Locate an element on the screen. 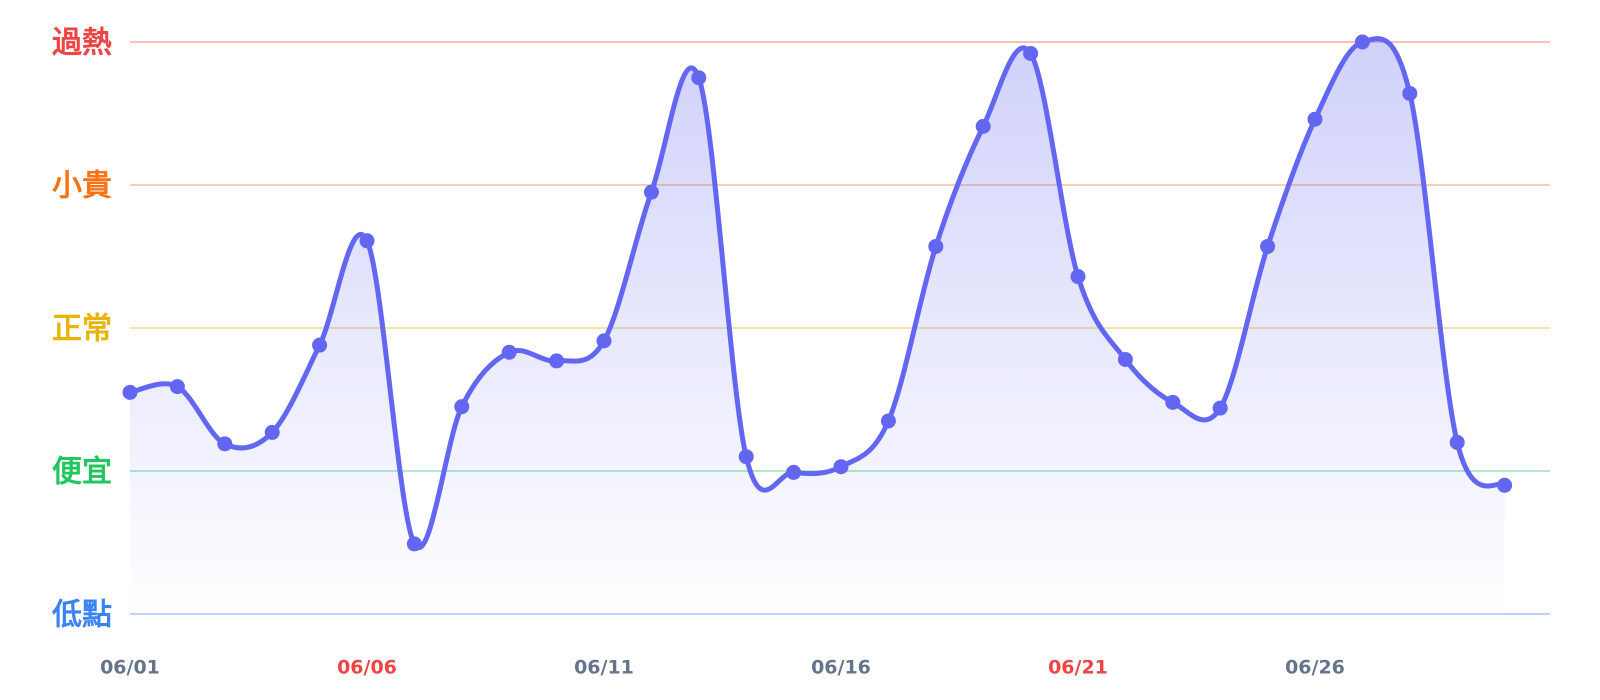 Image resolution: width=1600 pixels, height=700 pixels. x-tick-label: 06/21 is located at coordinates (1078, 668).